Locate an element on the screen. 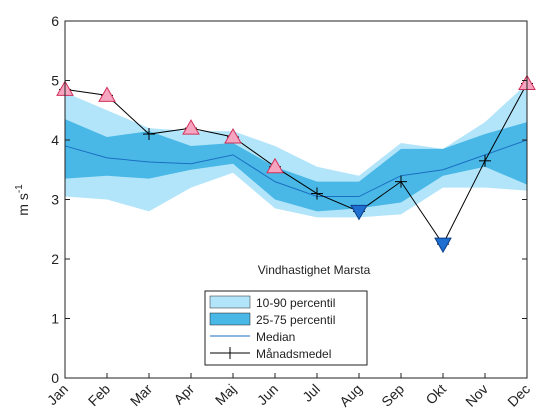  y-axis-label: m s-1 is located at coordinates (22, 200).